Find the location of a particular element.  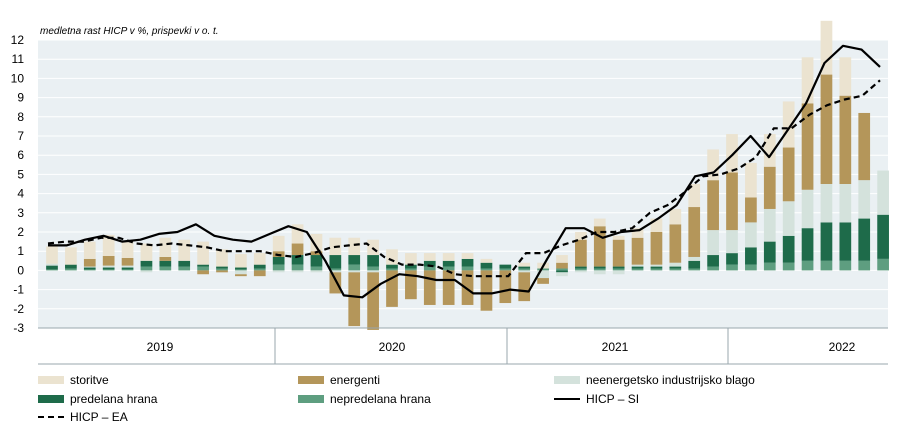

legend-item-predelana-hrana: predelana hrana is located at coordinates (97, 399).